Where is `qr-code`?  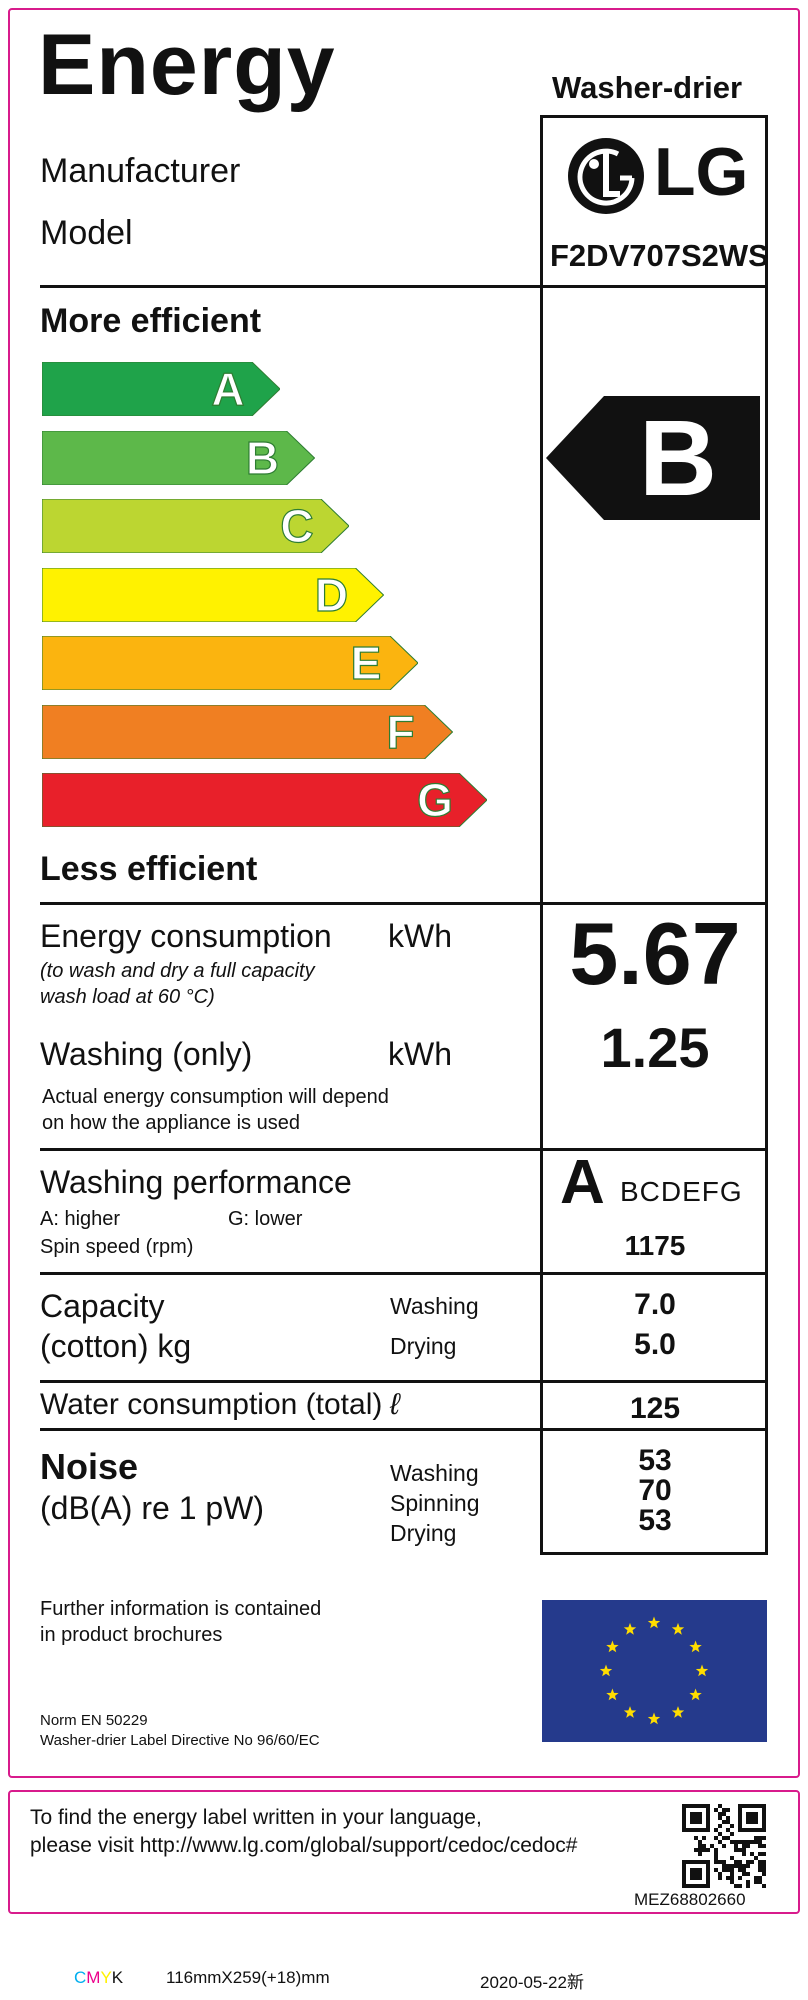
qr-code is located at coordinates (724, 1848).